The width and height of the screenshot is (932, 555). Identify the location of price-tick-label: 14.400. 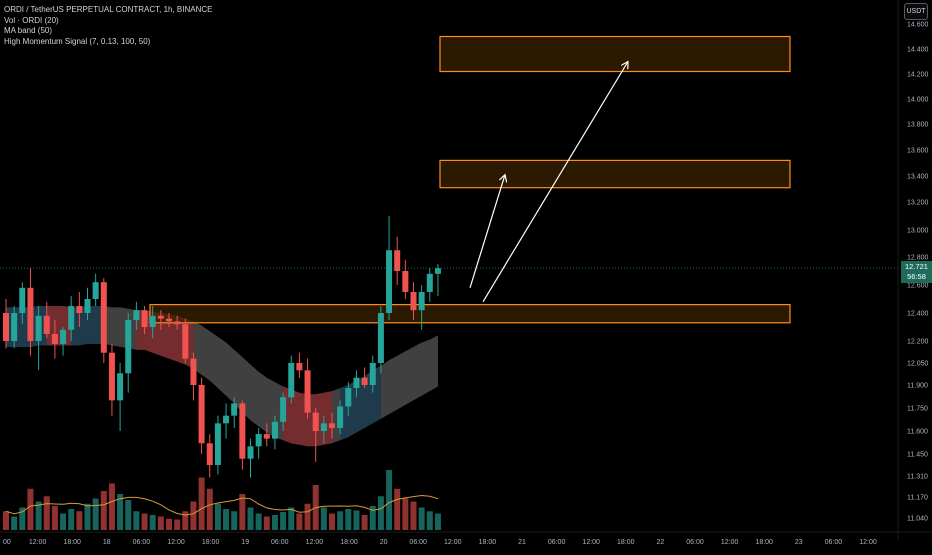
(918, 50).